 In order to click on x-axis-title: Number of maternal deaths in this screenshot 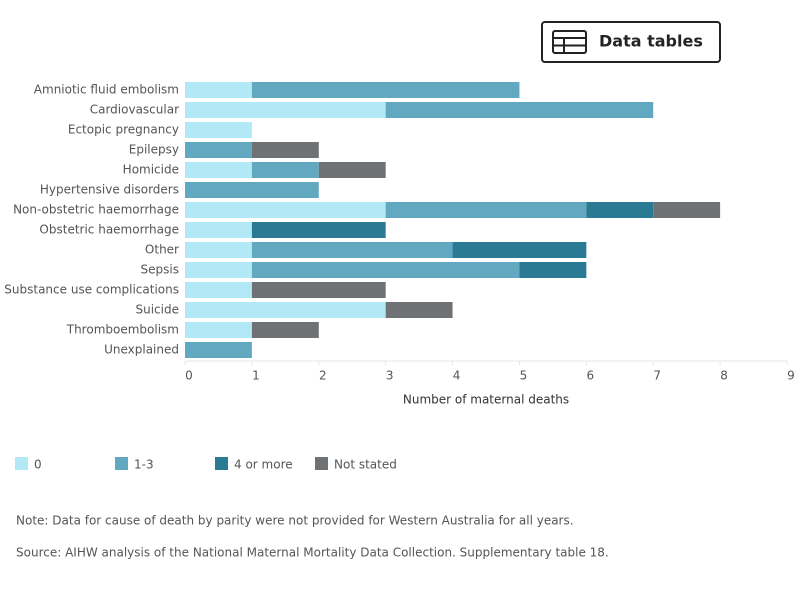, I will do `click(486, 400)`.